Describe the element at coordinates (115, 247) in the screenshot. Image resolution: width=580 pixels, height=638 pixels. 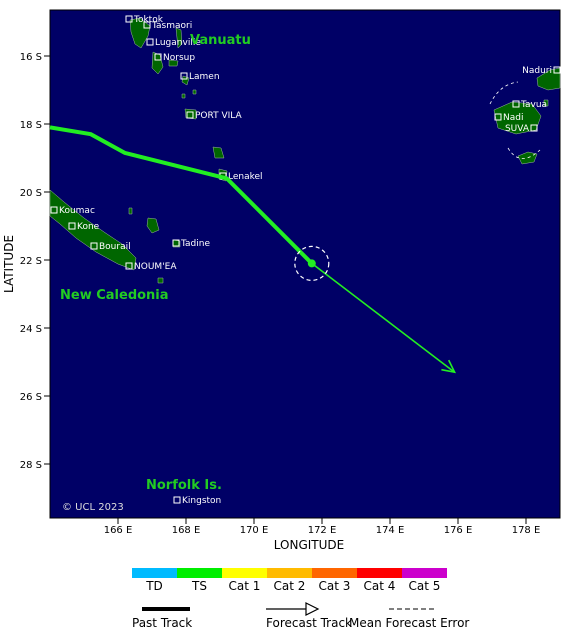
I see `place-label: Bourail` at that location.